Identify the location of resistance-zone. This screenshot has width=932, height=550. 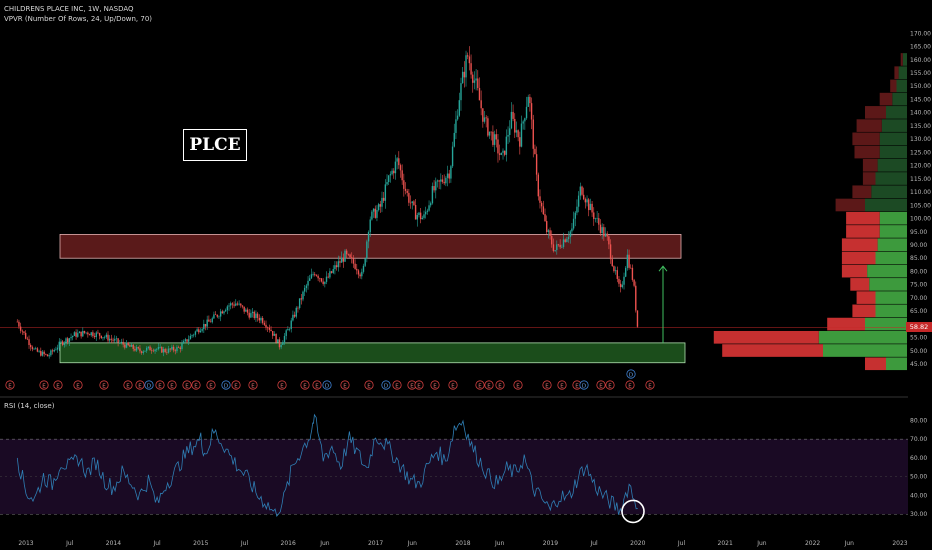
(370, 246).